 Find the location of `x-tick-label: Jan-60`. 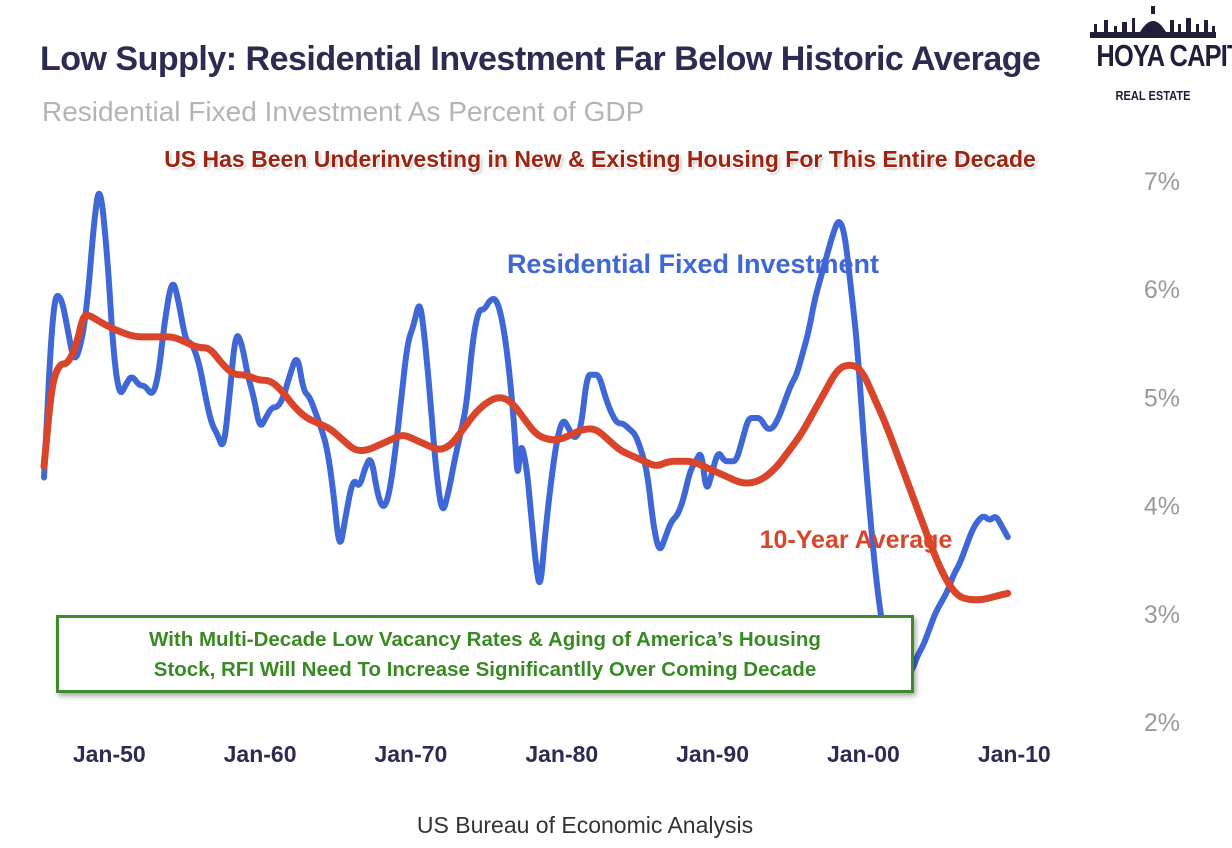

x-tick-label: Jan-60 is located at coordinates (260, 754).